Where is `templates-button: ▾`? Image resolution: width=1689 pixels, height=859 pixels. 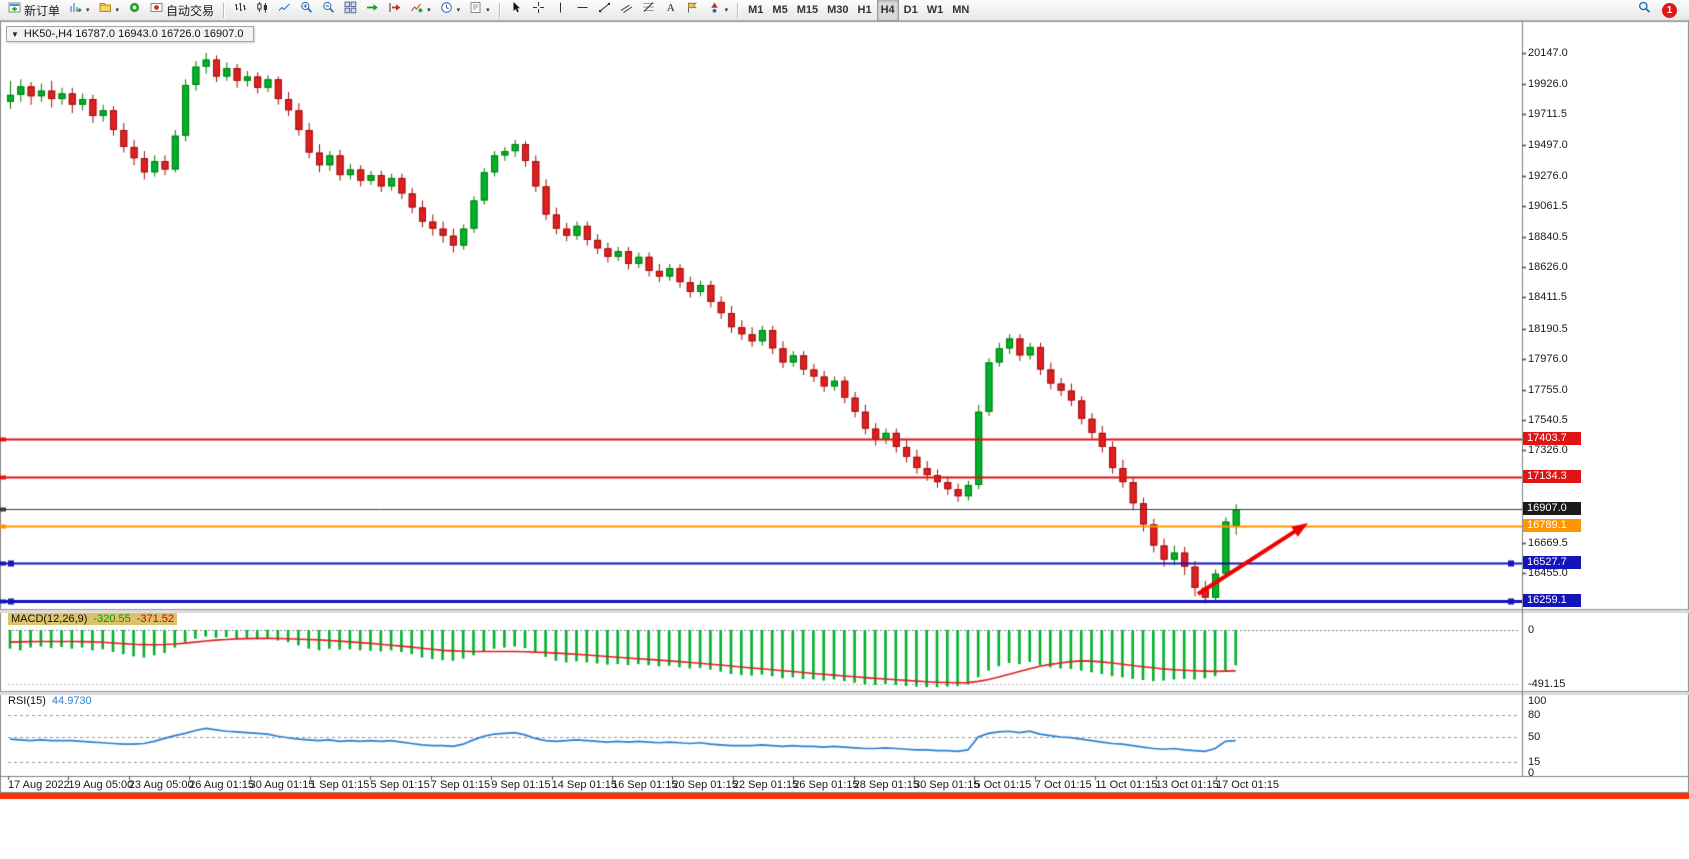
templates-button: ▾ is located at coordinates (479, 10).